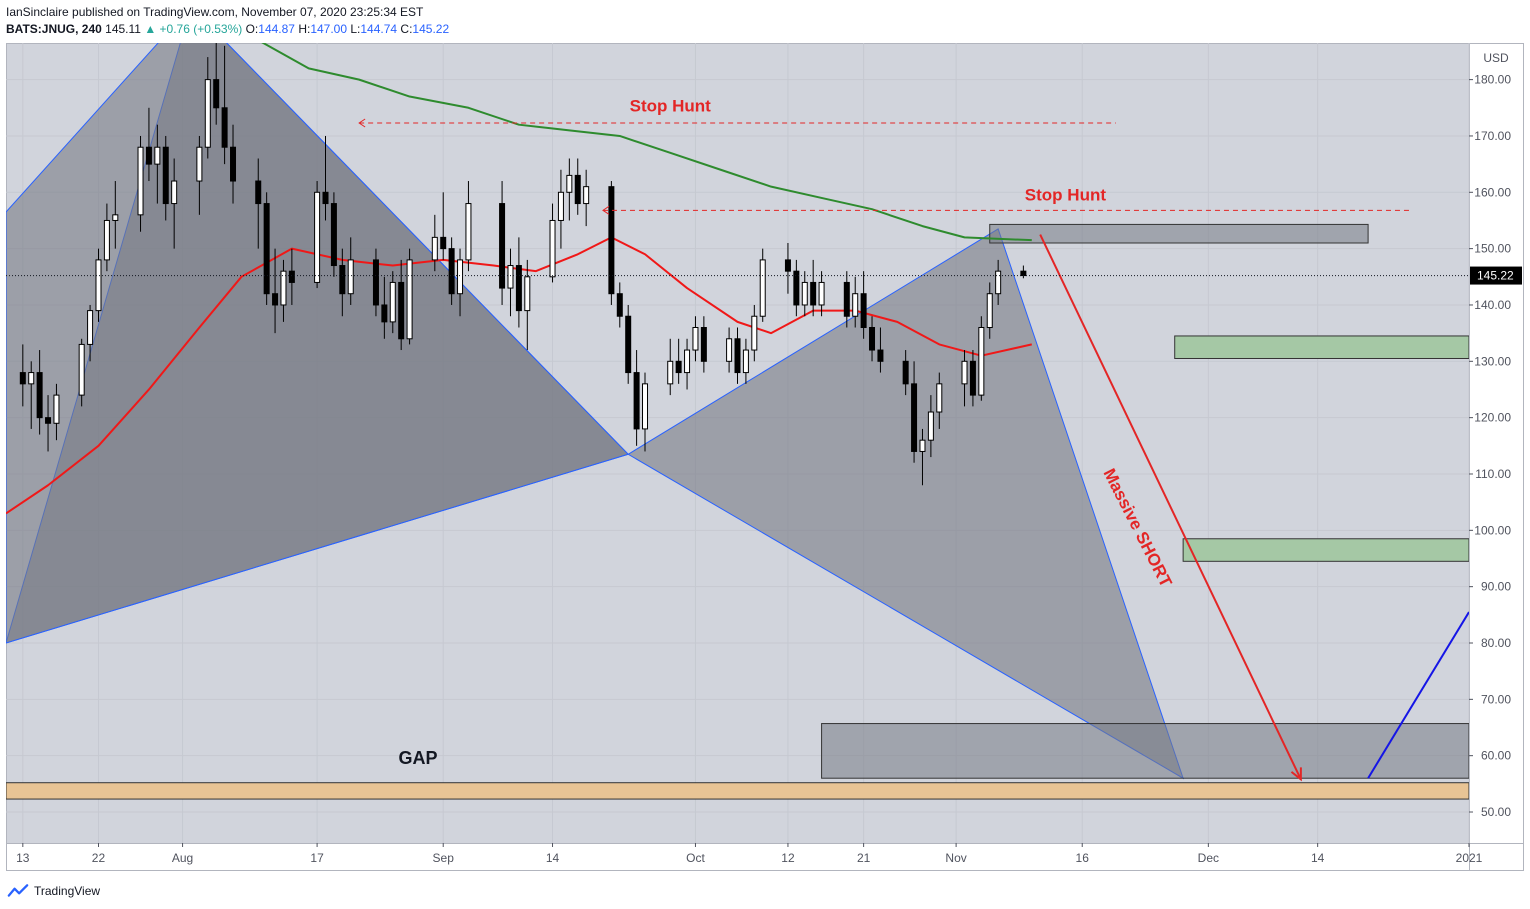  I want to click on arrow-head-icon, so click(1296, 774).